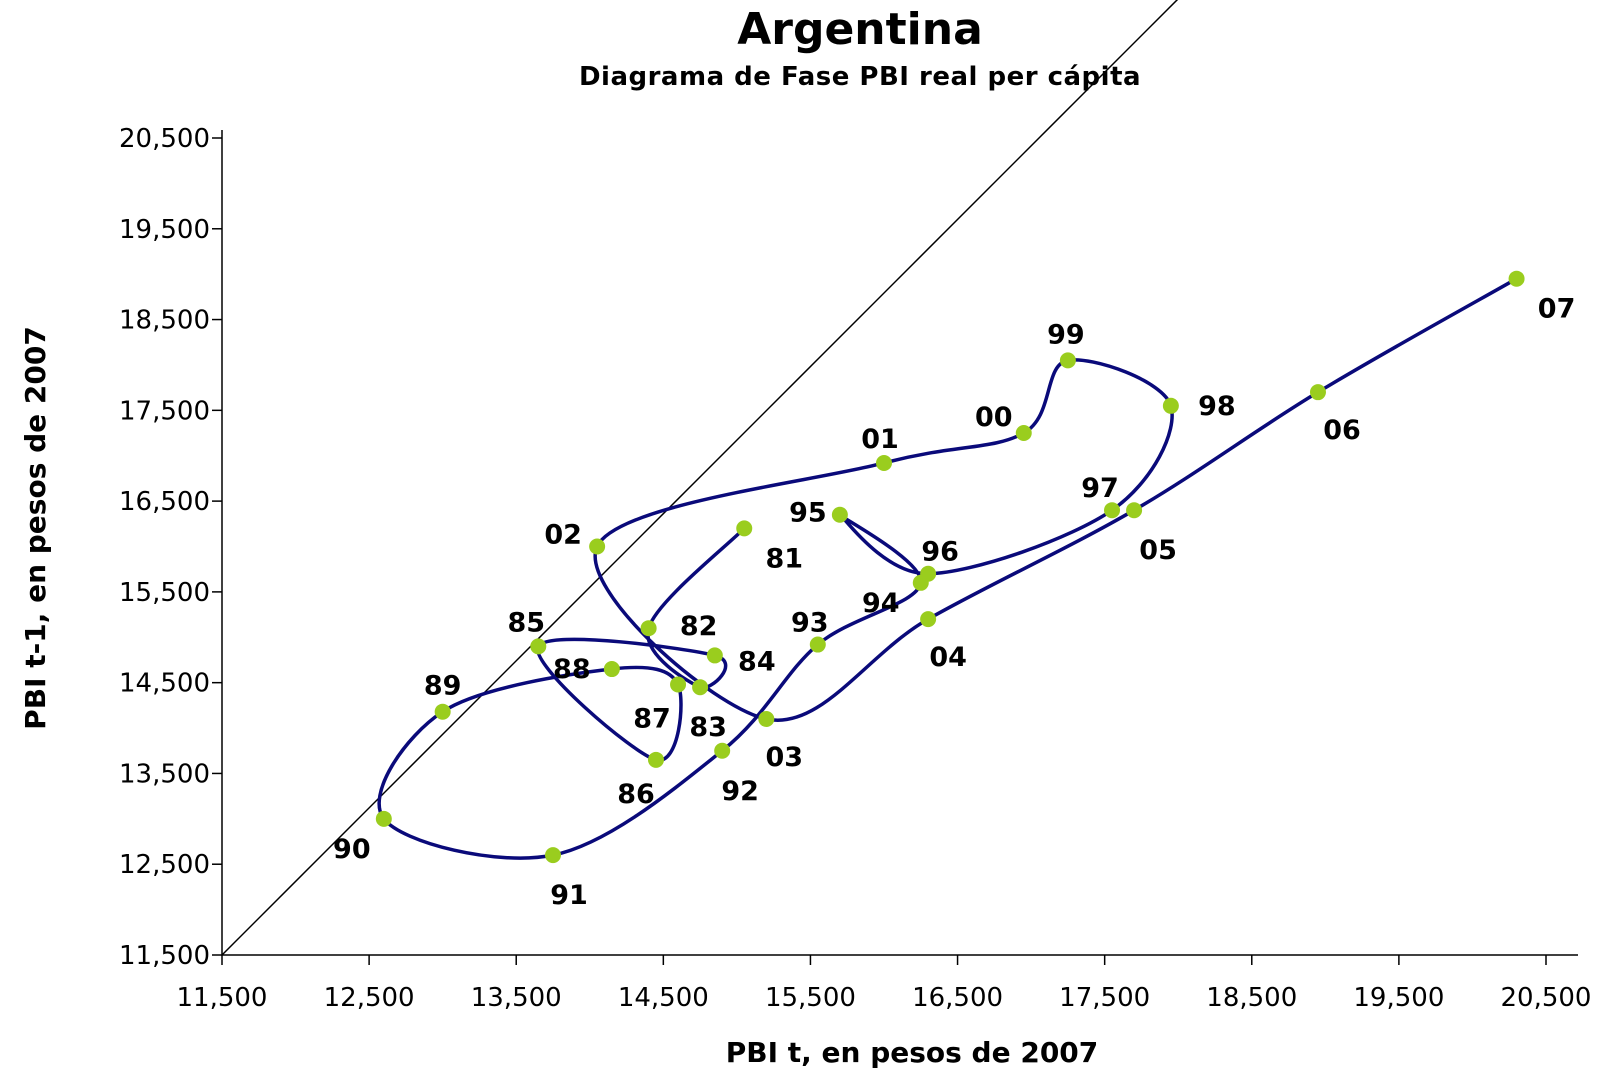 The image size is (1618, 1072). What do you see at coordinates (164, 684) in the screenshot?
I see `y-tick-label: 14,500` at bounding box center [164, 684].